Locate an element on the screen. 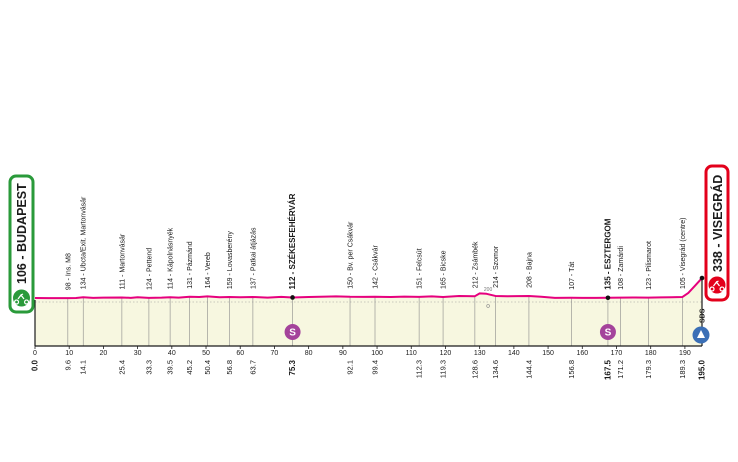 Image resolution: width=738 pixels, height=462 pixels. x-tick-label: 60 is located at coordinates (240, 353).